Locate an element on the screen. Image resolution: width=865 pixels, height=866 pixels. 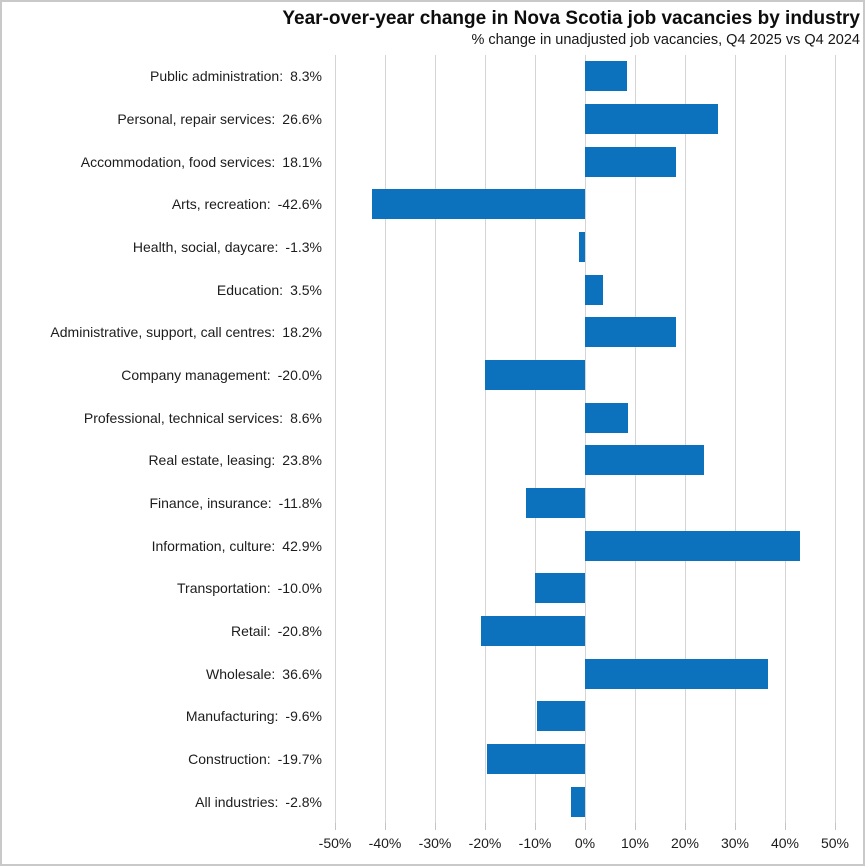
x-tick-label: -10% is located at coordinates (535, 843).